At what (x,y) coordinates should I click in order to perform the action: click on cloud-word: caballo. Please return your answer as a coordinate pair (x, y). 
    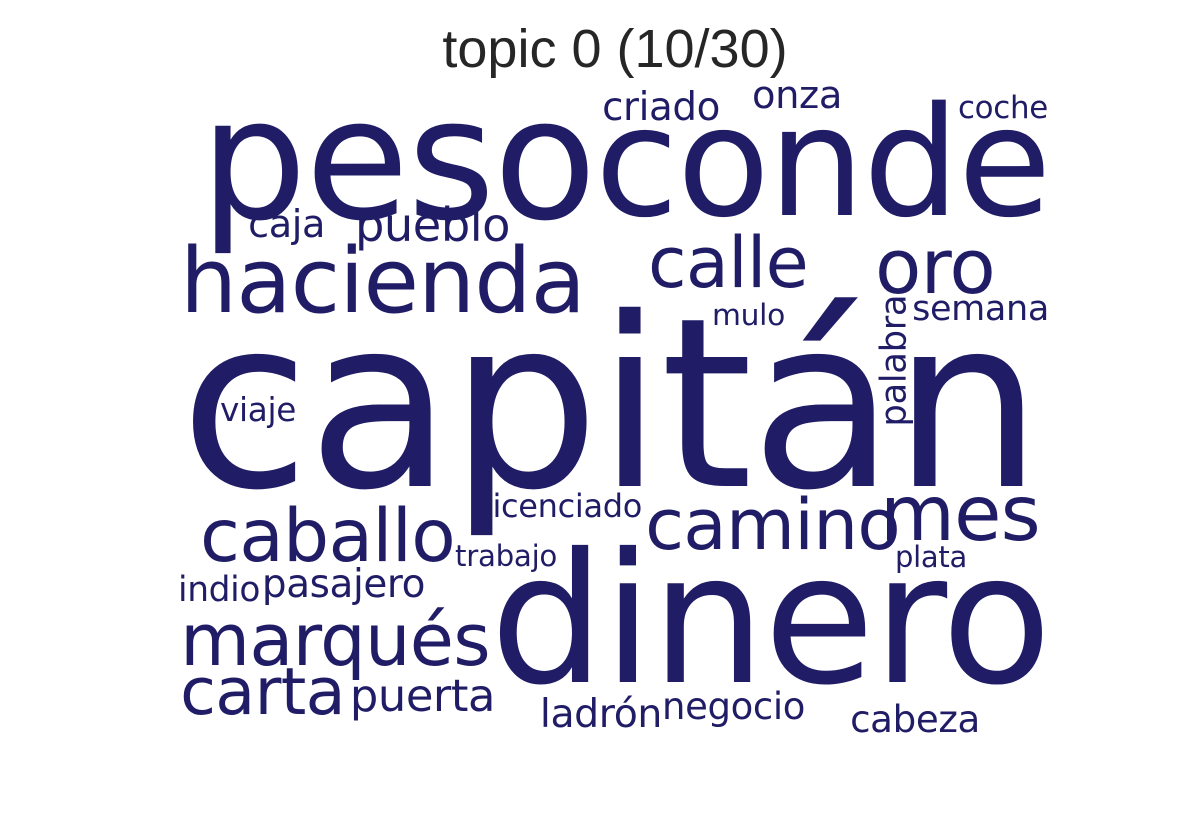
    Looking at the image, I should click on (328, 537).